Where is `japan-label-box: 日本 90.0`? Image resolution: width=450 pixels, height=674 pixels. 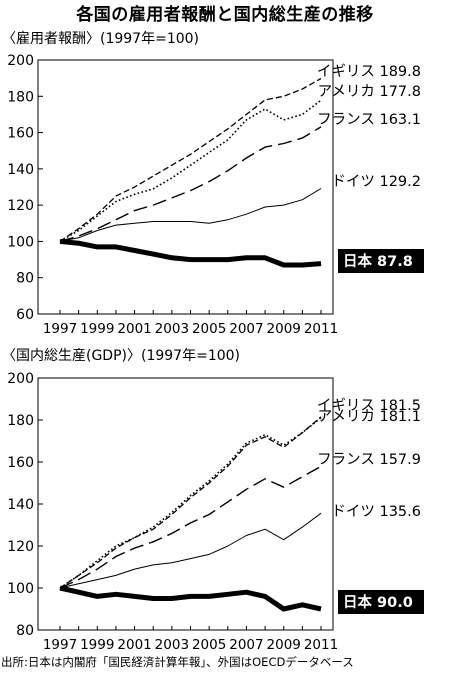
japan-label-box: 日本 90.0 is located at coordinates (381, 602).